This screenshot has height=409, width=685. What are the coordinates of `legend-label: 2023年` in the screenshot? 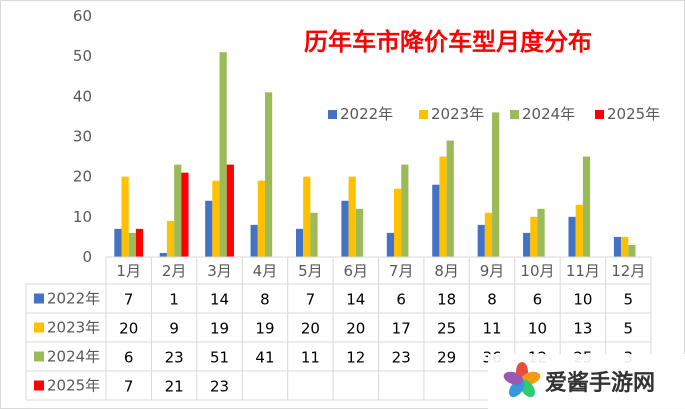 It's located at (457, 114).